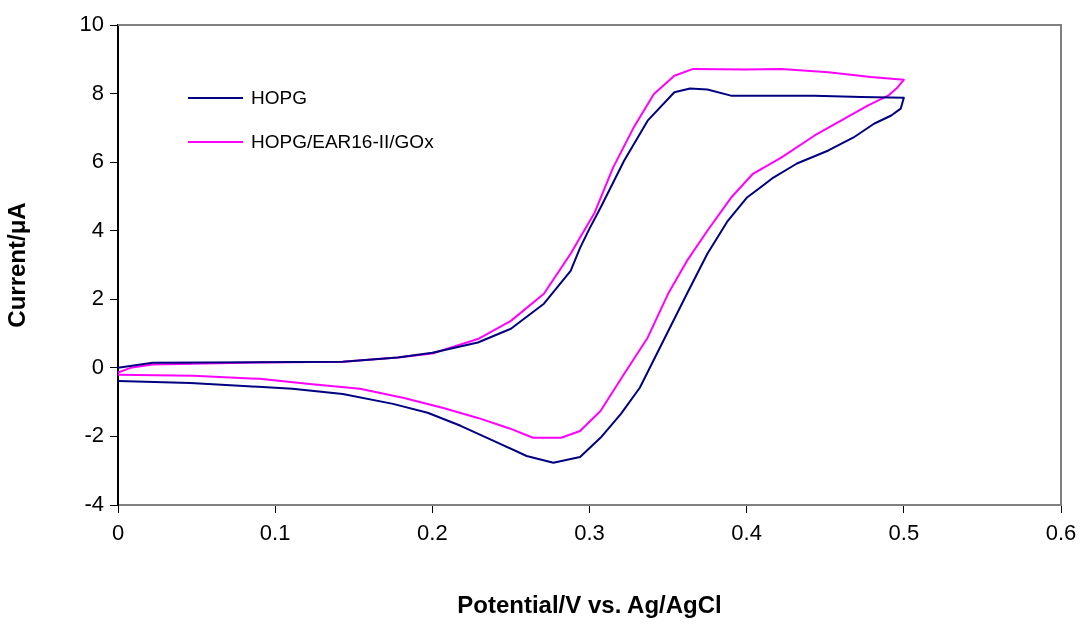  What do you see at coordinates (97, 92) in the screenshot?
I see `y-tick-label: 8` at bounding box center [97, 92].